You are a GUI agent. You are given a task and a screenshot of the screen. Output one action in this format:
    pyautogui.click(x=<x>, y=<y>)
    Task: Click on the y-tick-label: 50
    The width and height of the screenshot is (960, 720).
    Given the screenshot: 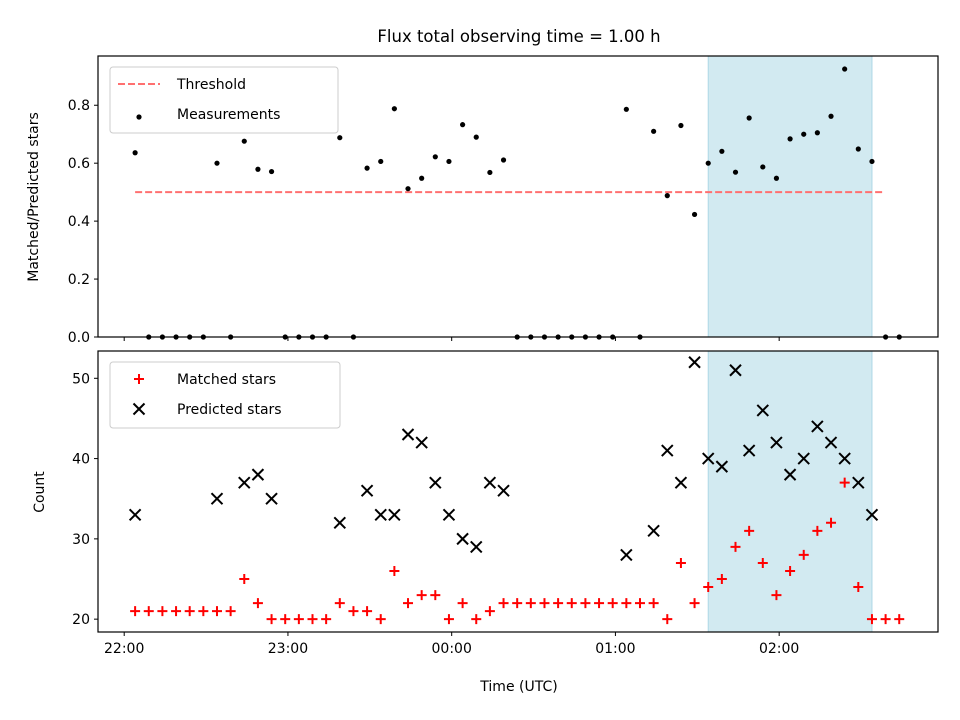 What is the action you would take?
    pyautogui.click(x=81, y=379)
    